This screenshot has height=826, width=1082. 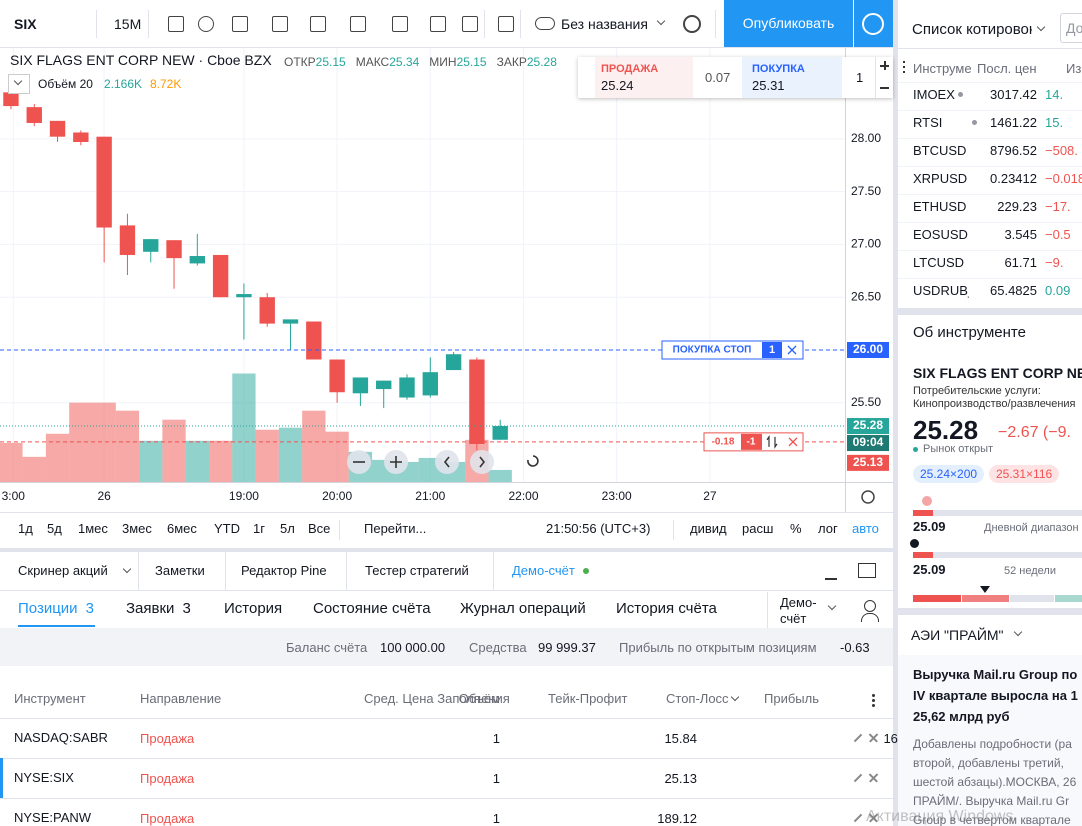 What do you see at coordinates (644, 77) in the screenshot?
I see `sell-button` at bounding box center [644, 77].